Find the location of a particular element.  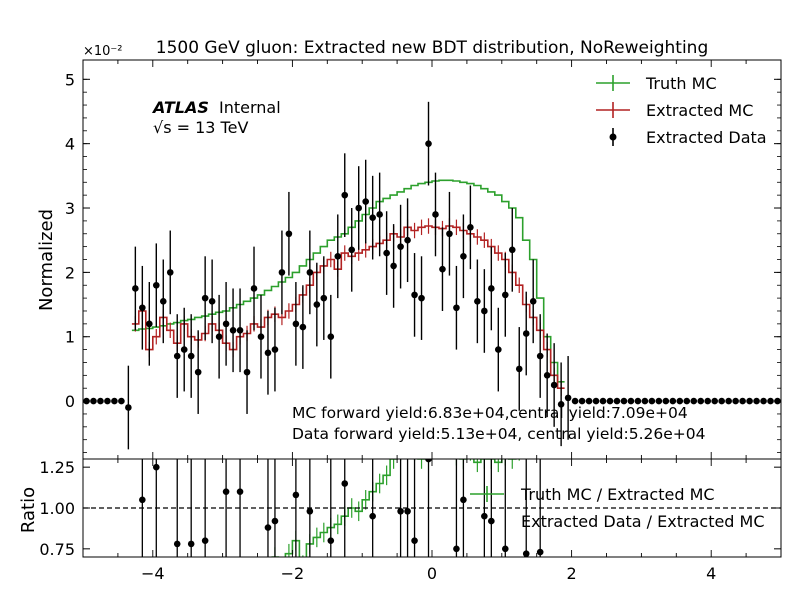

legend-extracted-mc-label: Extracted MC is located at coordinates (699, 110).